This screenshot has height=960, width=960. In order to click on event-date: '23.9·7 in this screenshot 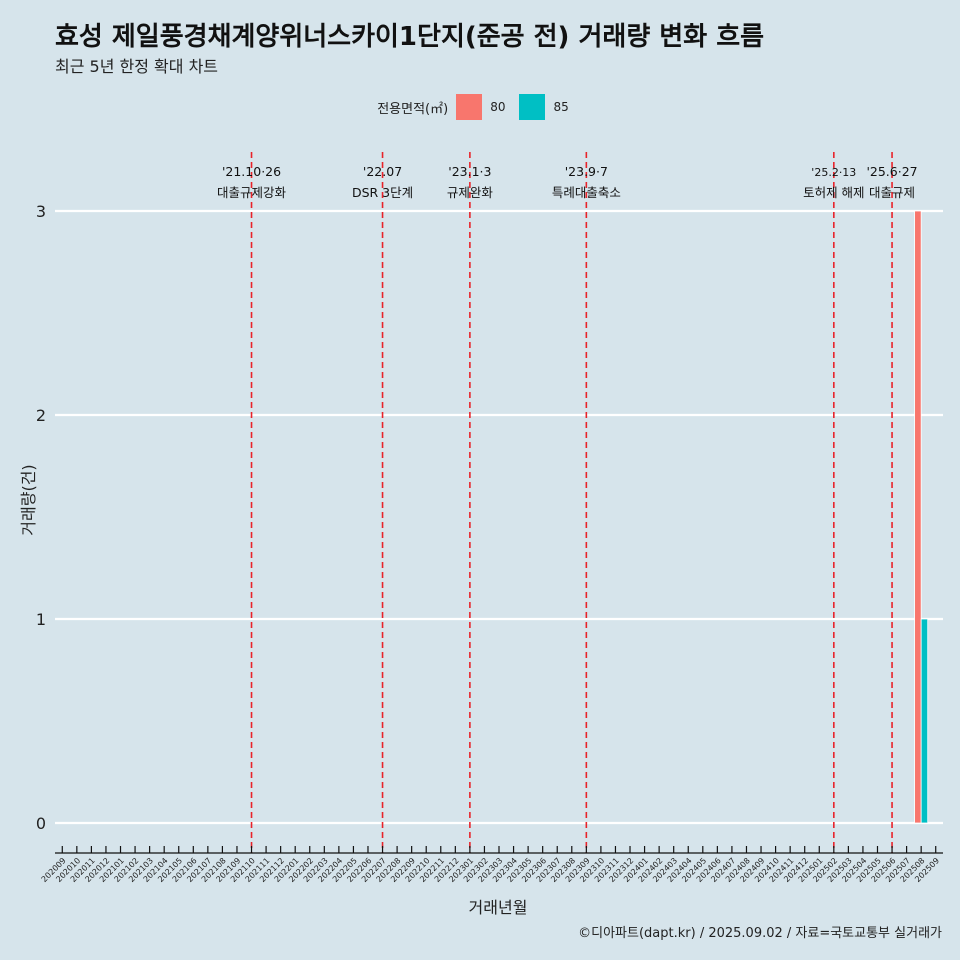, I will do `click(586, 171)`.